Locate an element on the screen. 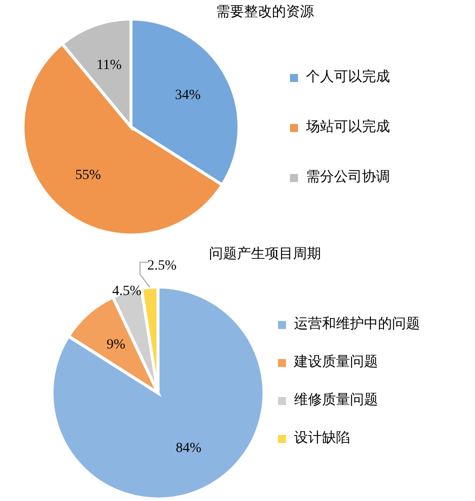 The height and width of the screenshot is (501, 475). legend-label: 维修质量问题 is located at coordinates (336, 400).